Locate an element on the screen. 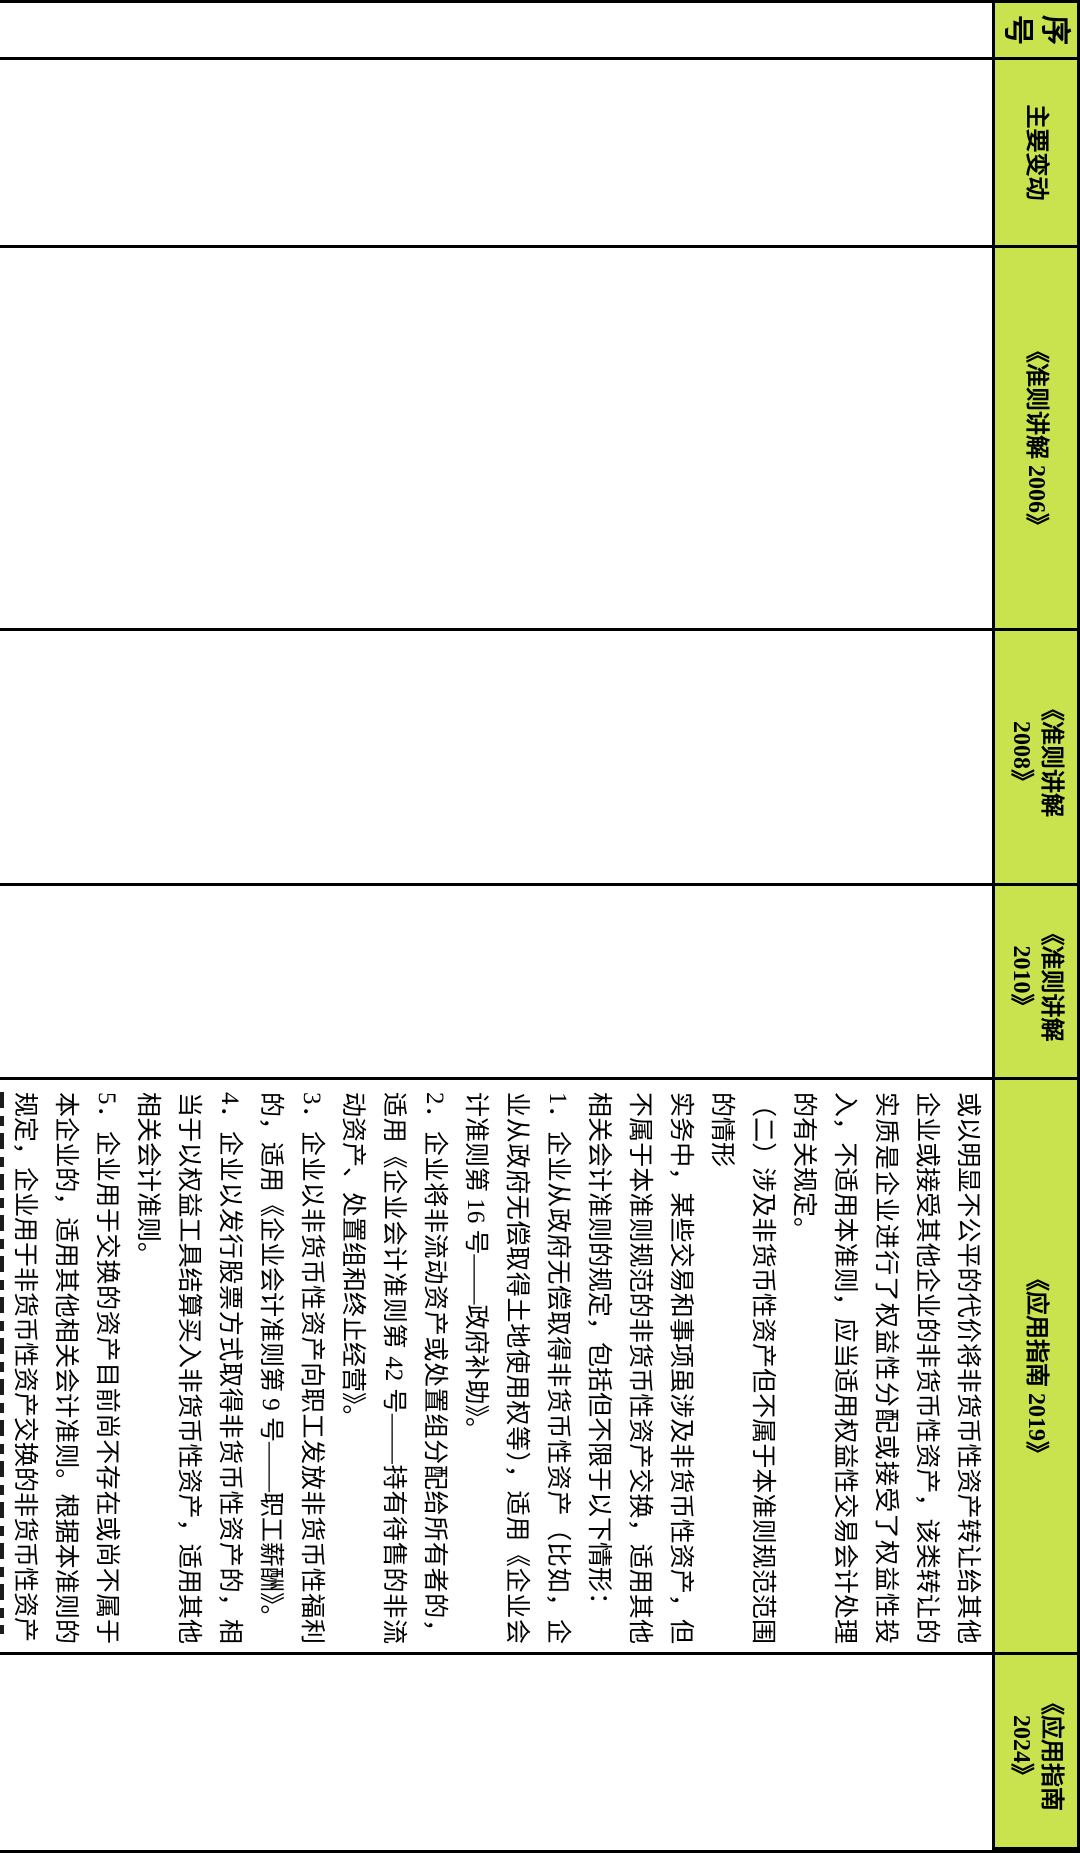 The image size is (1080, 1853). body-cell-2008-empty is located at coordinates (496, 758).